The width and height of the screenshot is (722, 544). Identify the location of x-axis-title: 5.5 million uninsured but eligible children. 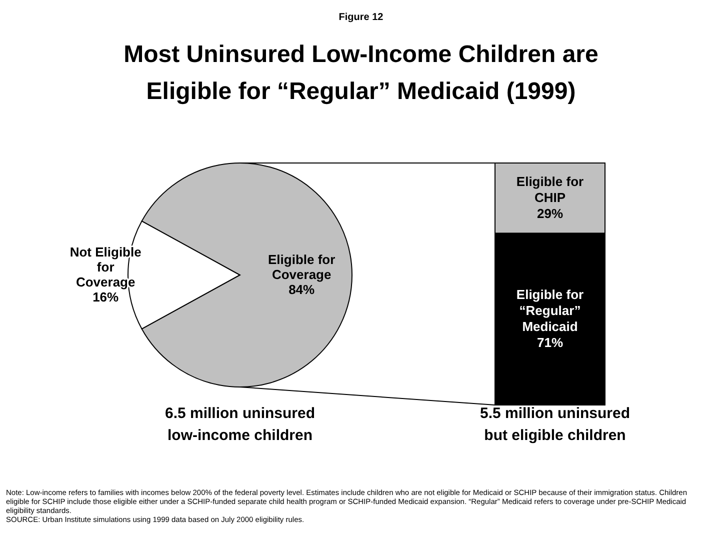
(555, 424).